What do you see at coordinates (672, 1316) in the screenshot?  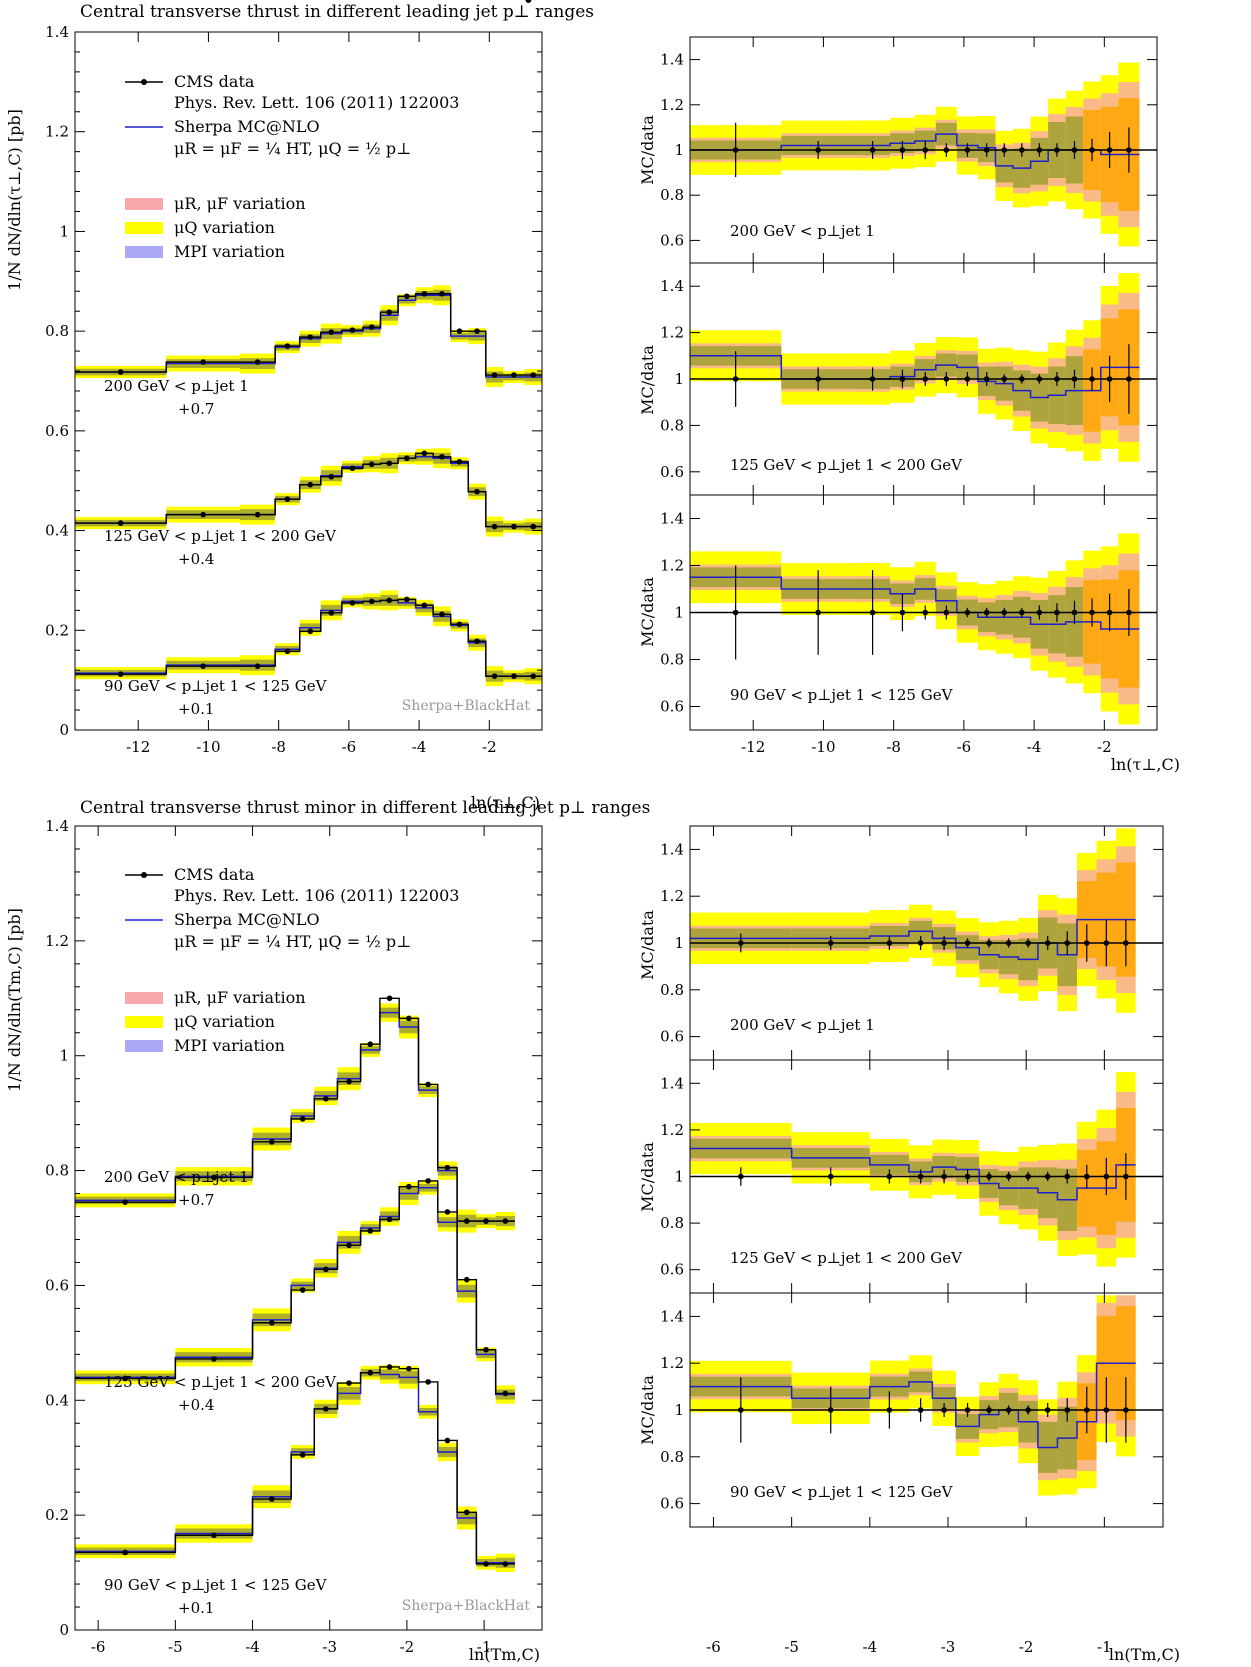 I see `ratio-y-tick-label: 1.4` at bounding box center [672, 1316].